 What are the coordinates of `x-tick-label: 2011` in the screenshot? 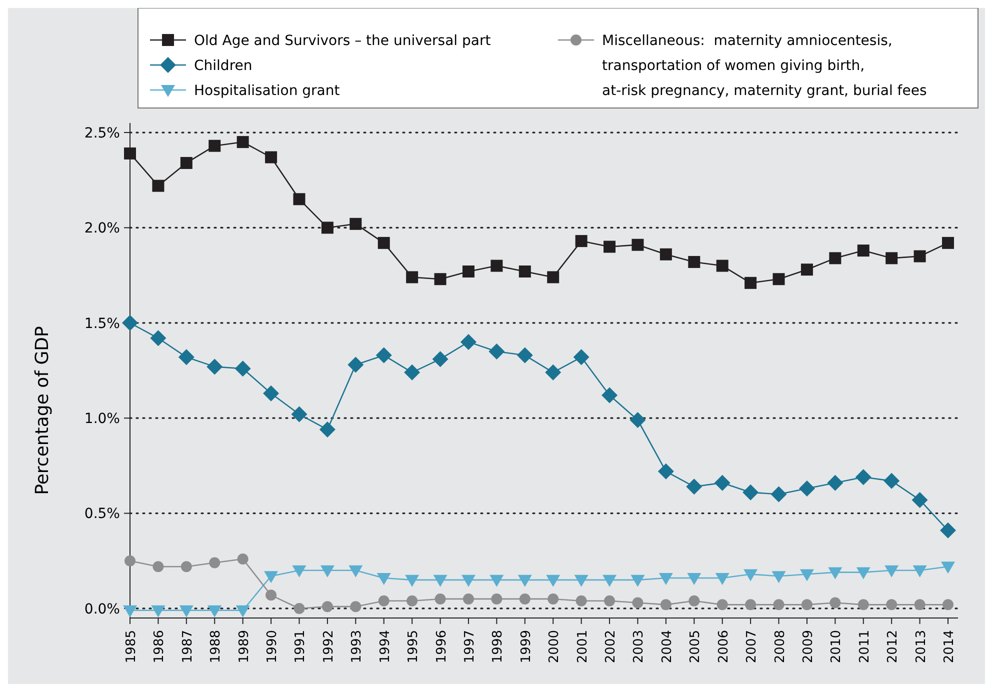 It's located at (864, 647).